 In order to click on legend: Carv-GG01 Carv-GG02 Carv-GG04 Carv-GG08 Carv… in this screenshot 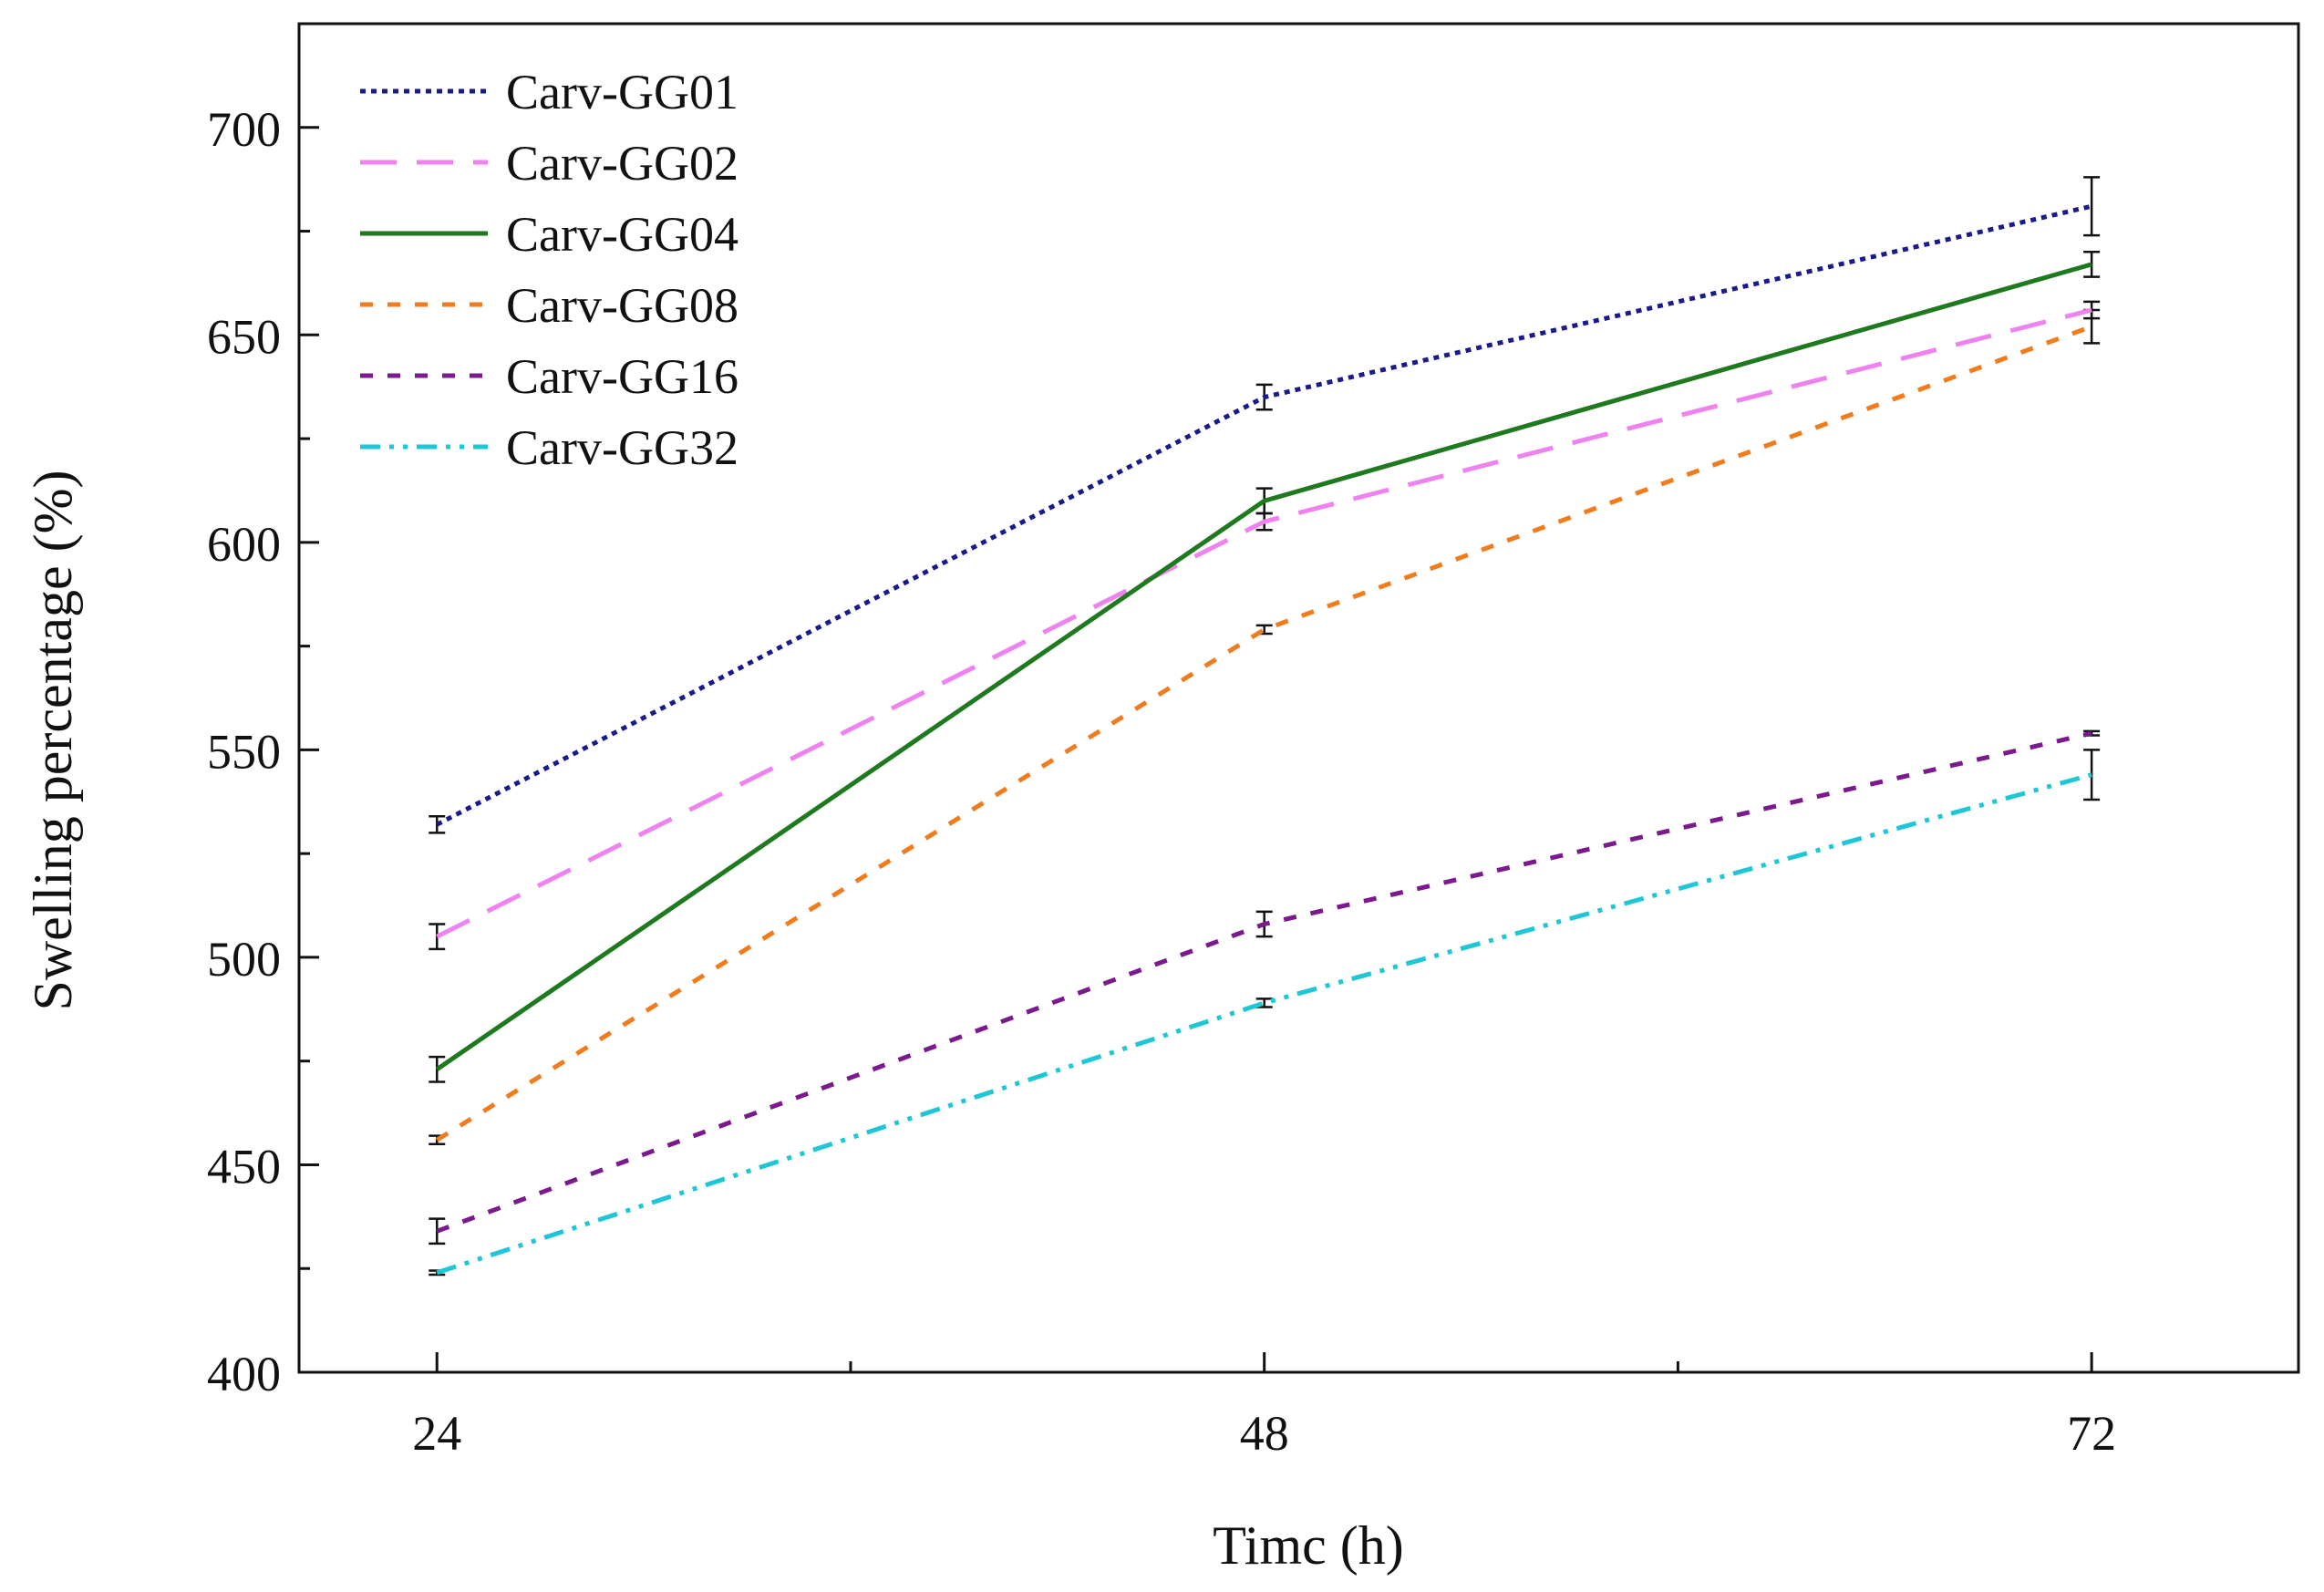, I will do `click(549, 270)`.